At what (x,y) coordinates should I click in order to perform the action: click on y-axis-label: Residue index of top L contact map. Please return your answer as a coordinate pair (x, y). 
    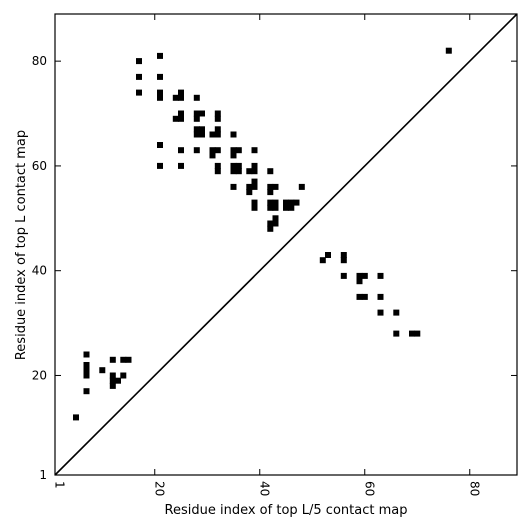
    Looking at the image, I should click on (21, 245).